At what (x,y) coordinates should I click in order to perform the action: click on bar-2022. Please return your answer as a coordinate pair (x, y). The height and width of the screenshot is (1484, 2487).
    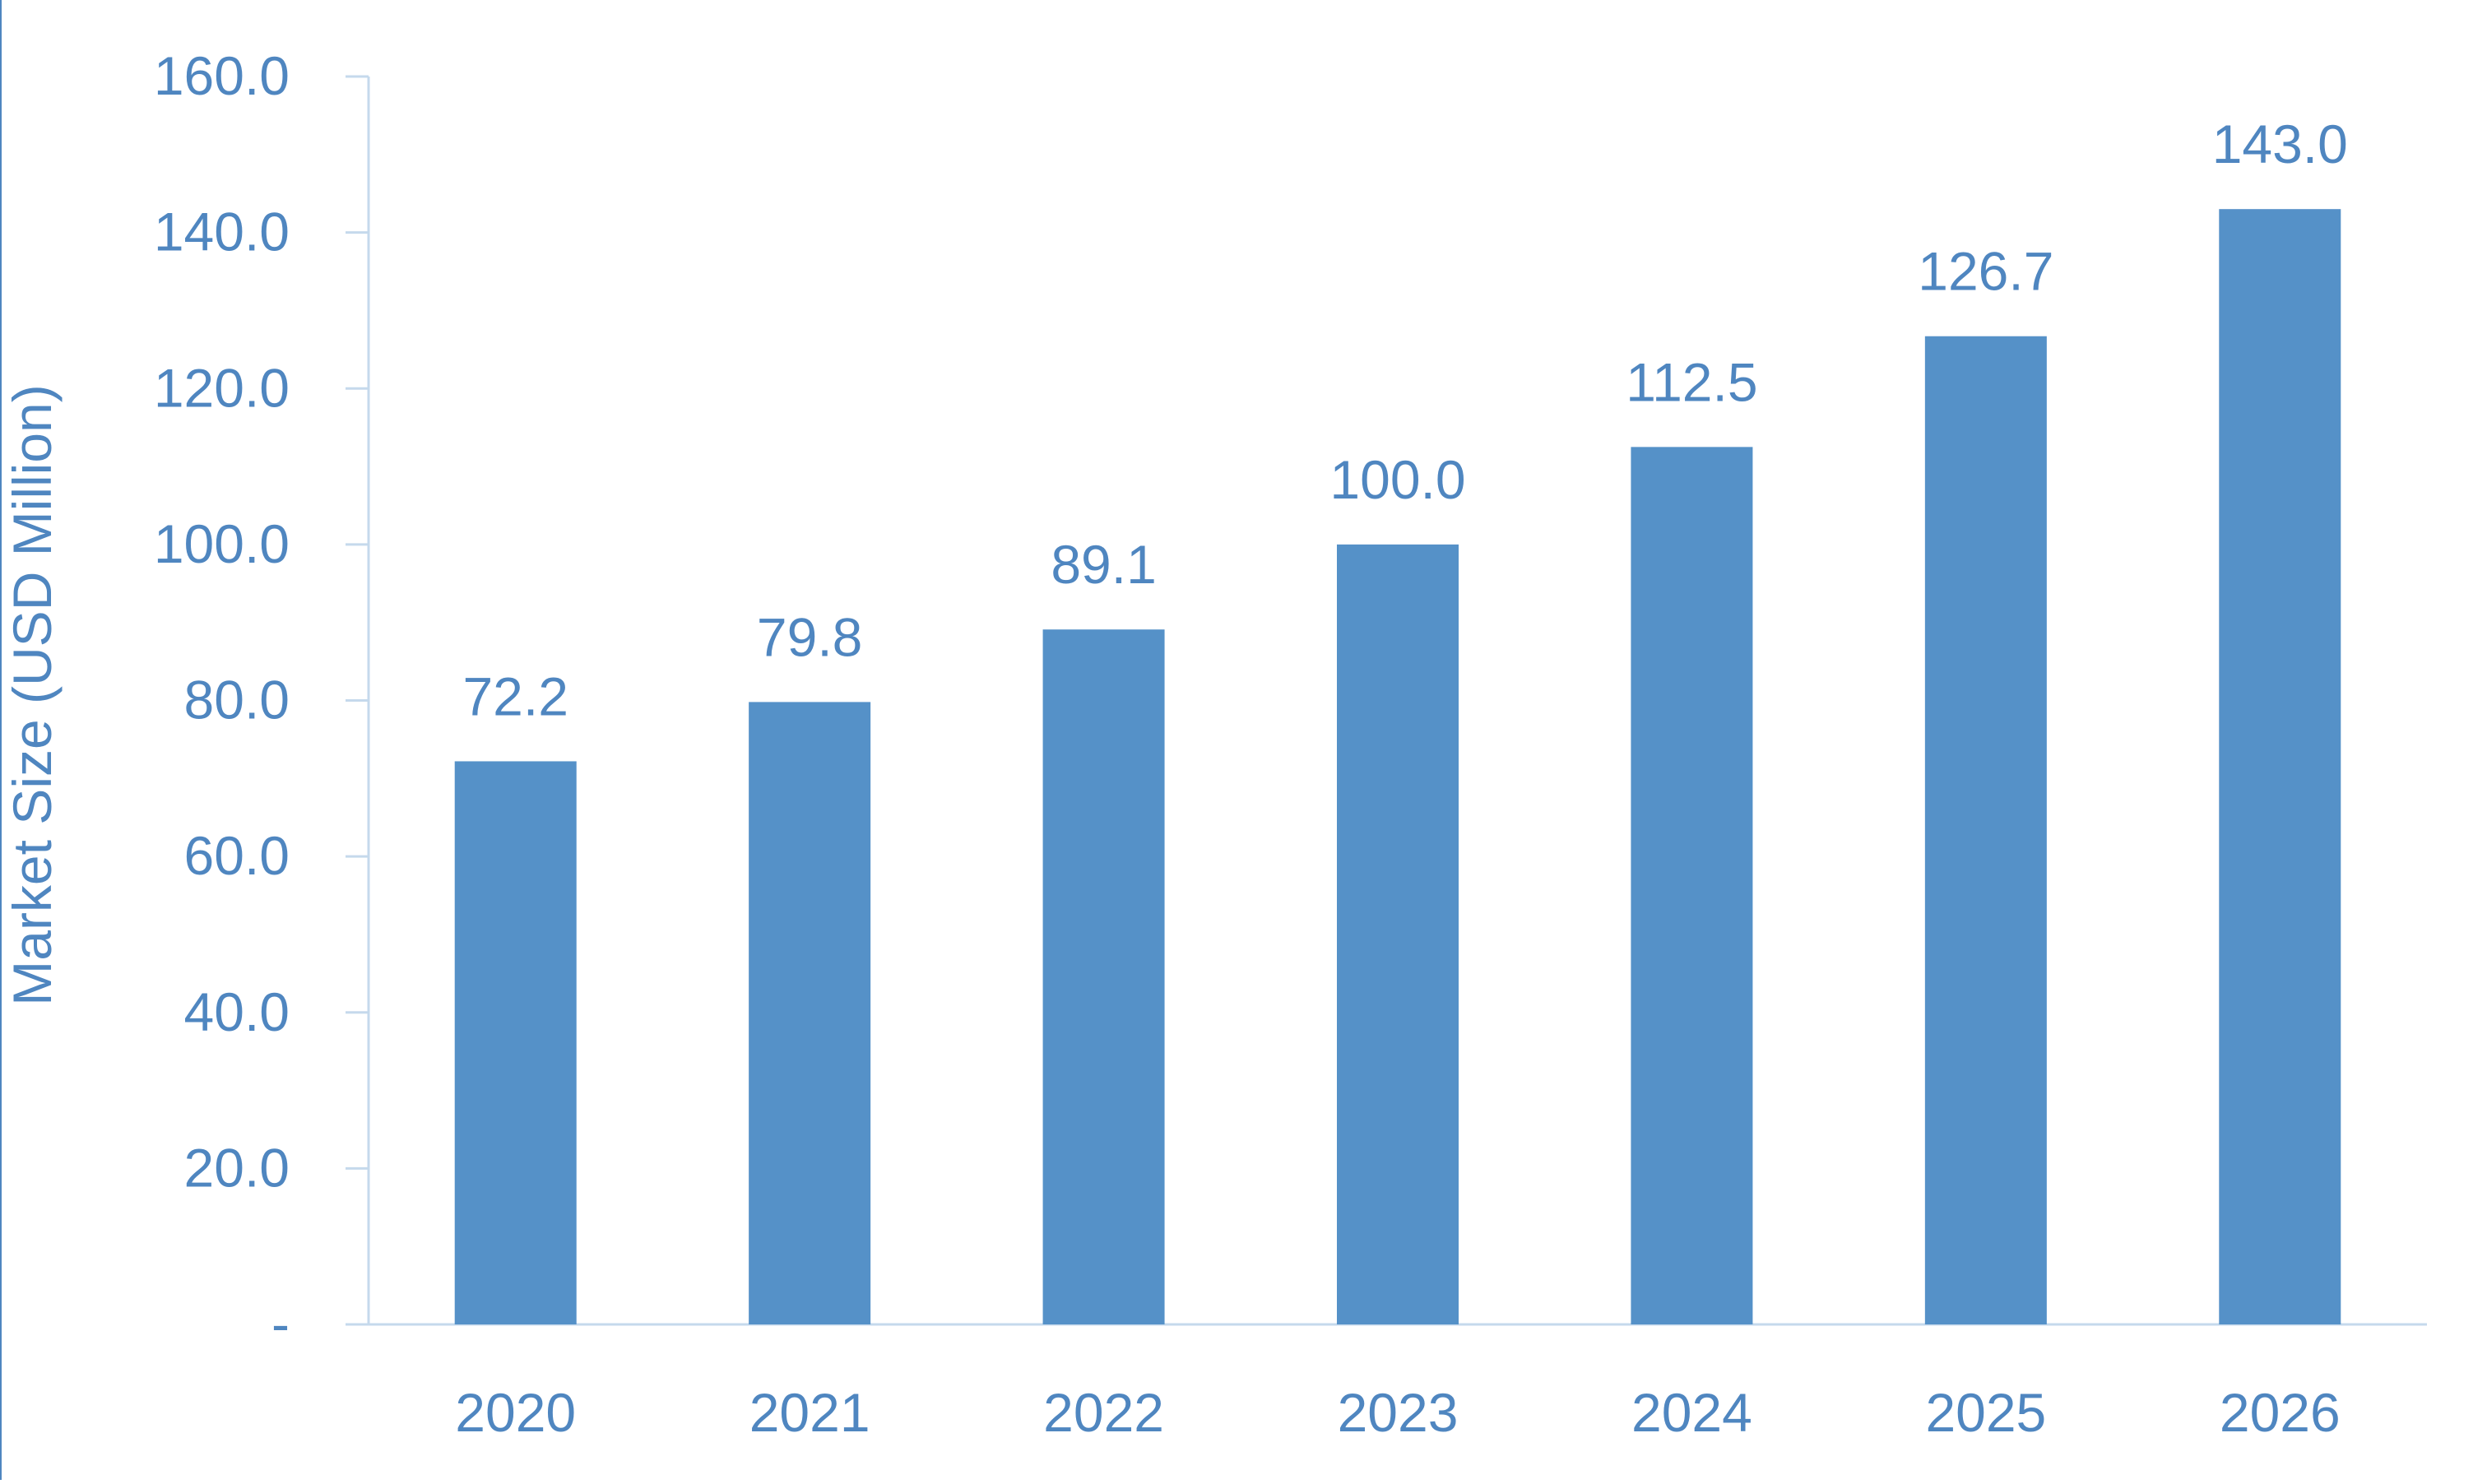
    Looking at the image, I should click on (1103, 976).